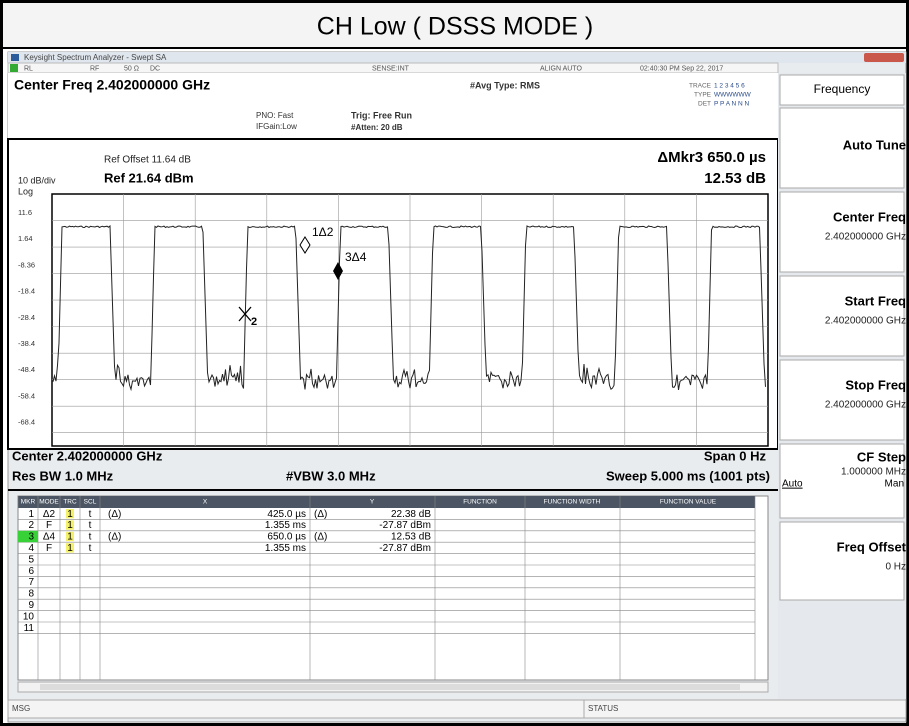 Image resolution: width=909 pixels, height=726 pixels. I want to click on status-item: ALIGN AUTO, so click(561, 68).